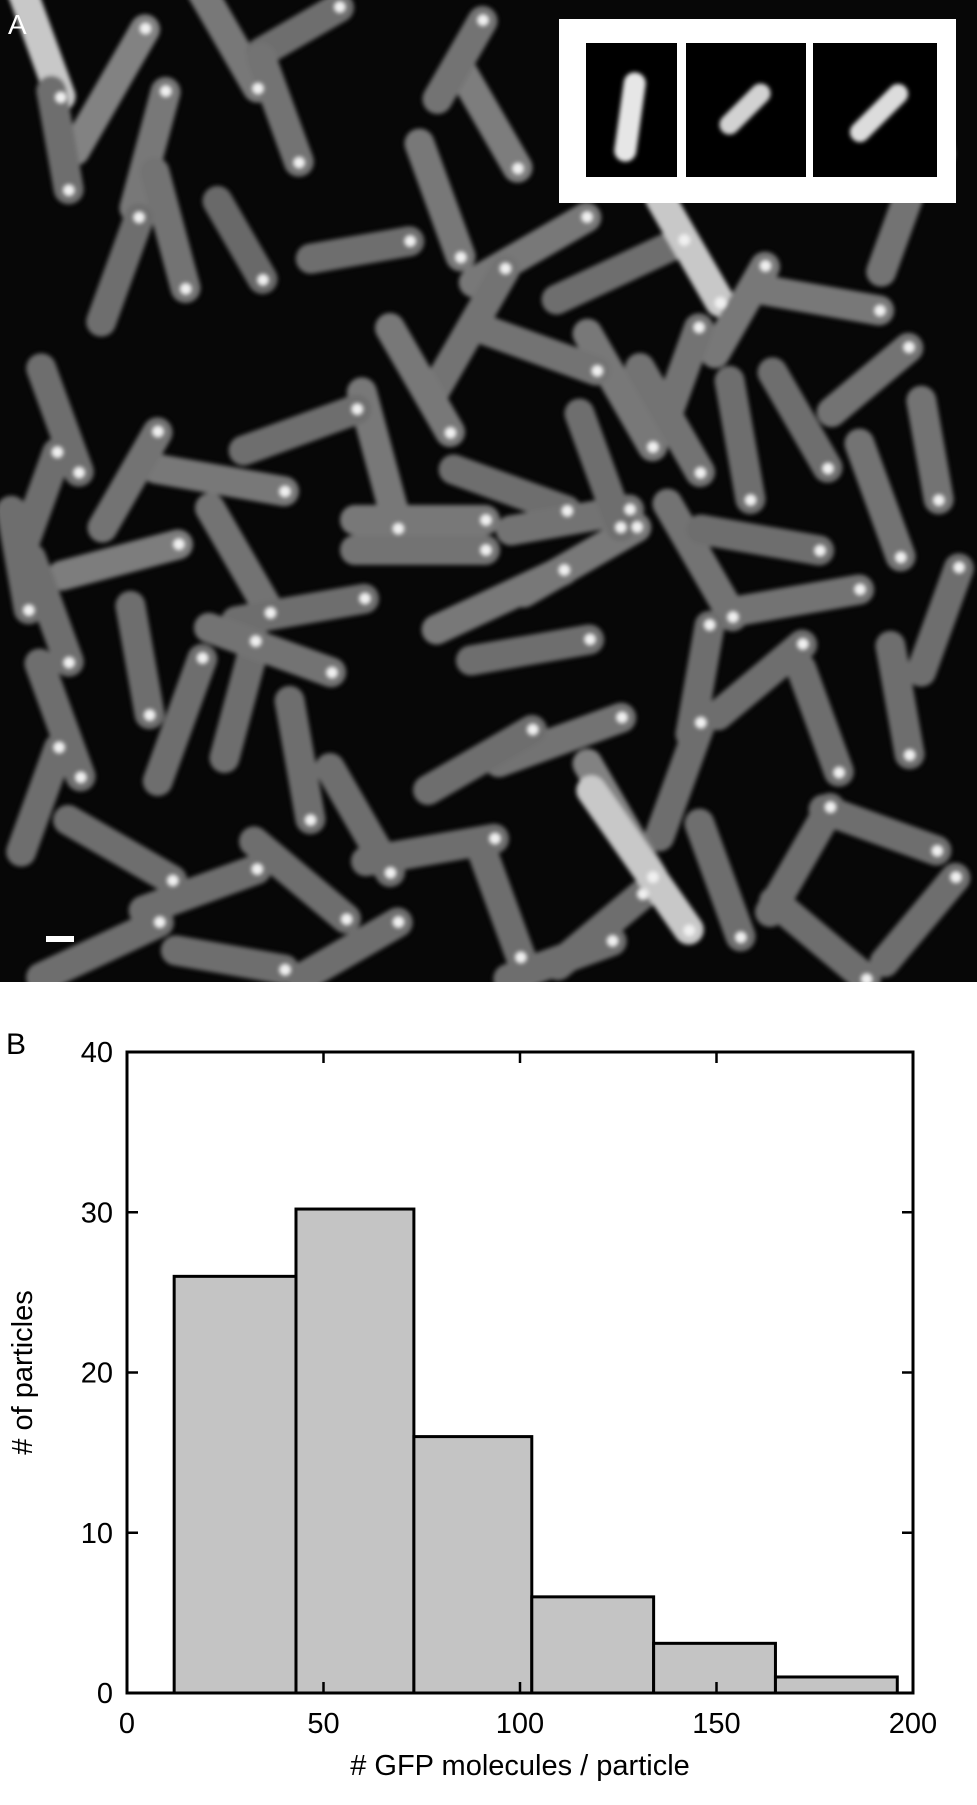  I want to click on x-tick-label: 100, so click(520, 1724).